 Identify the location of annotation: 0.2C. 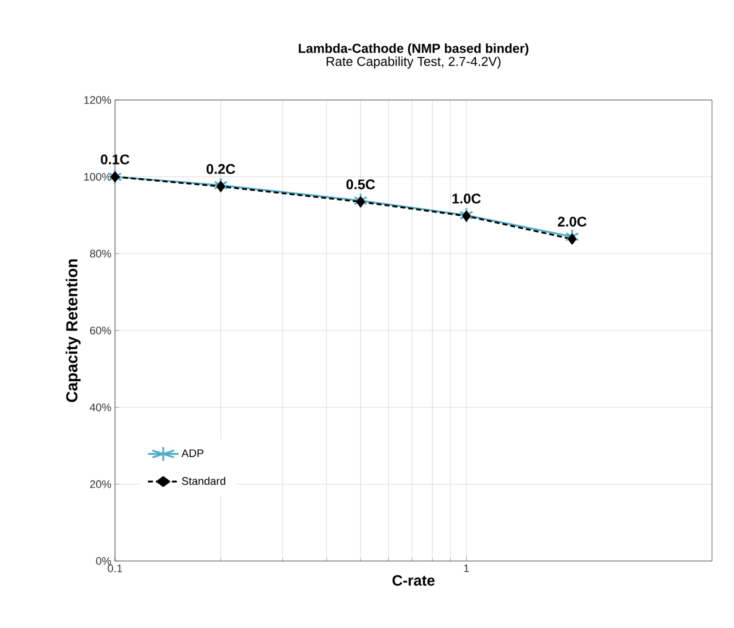
(221, 169).